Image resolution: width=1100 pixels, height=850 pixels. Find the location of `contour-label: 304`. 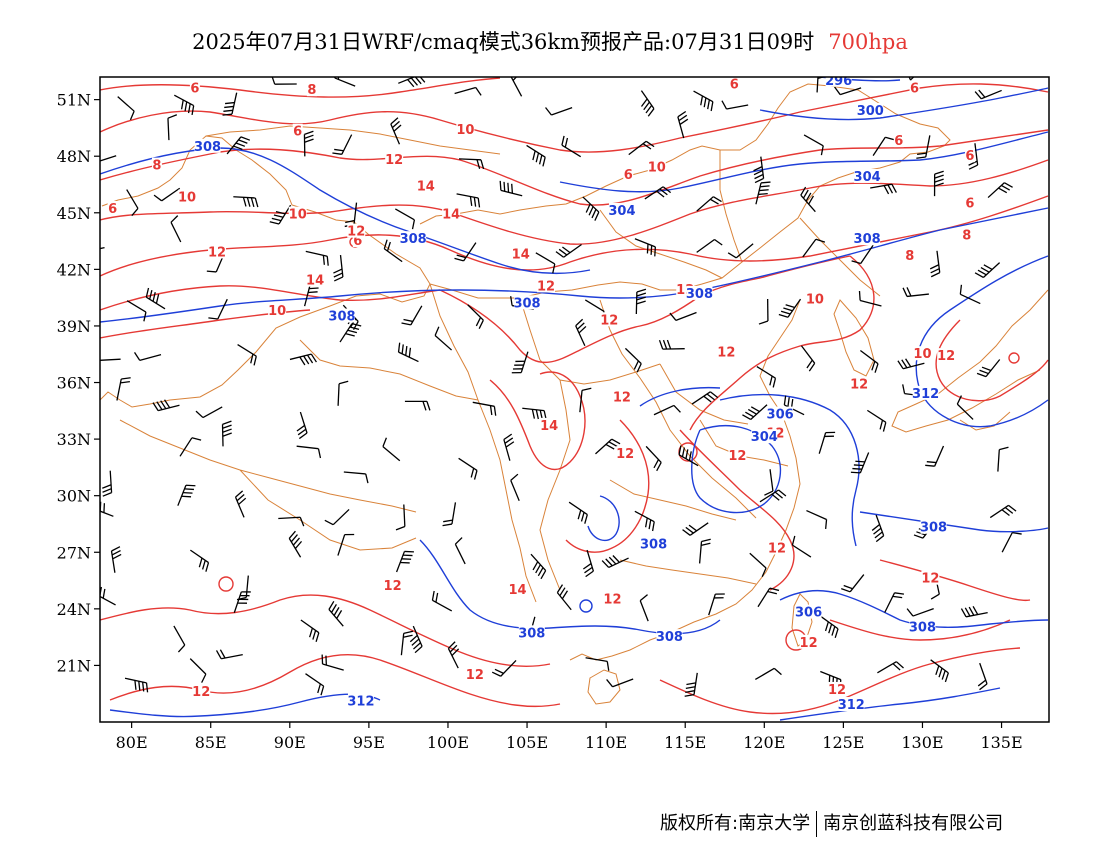

contour-label: 304 is located at coordinates (621, 211).